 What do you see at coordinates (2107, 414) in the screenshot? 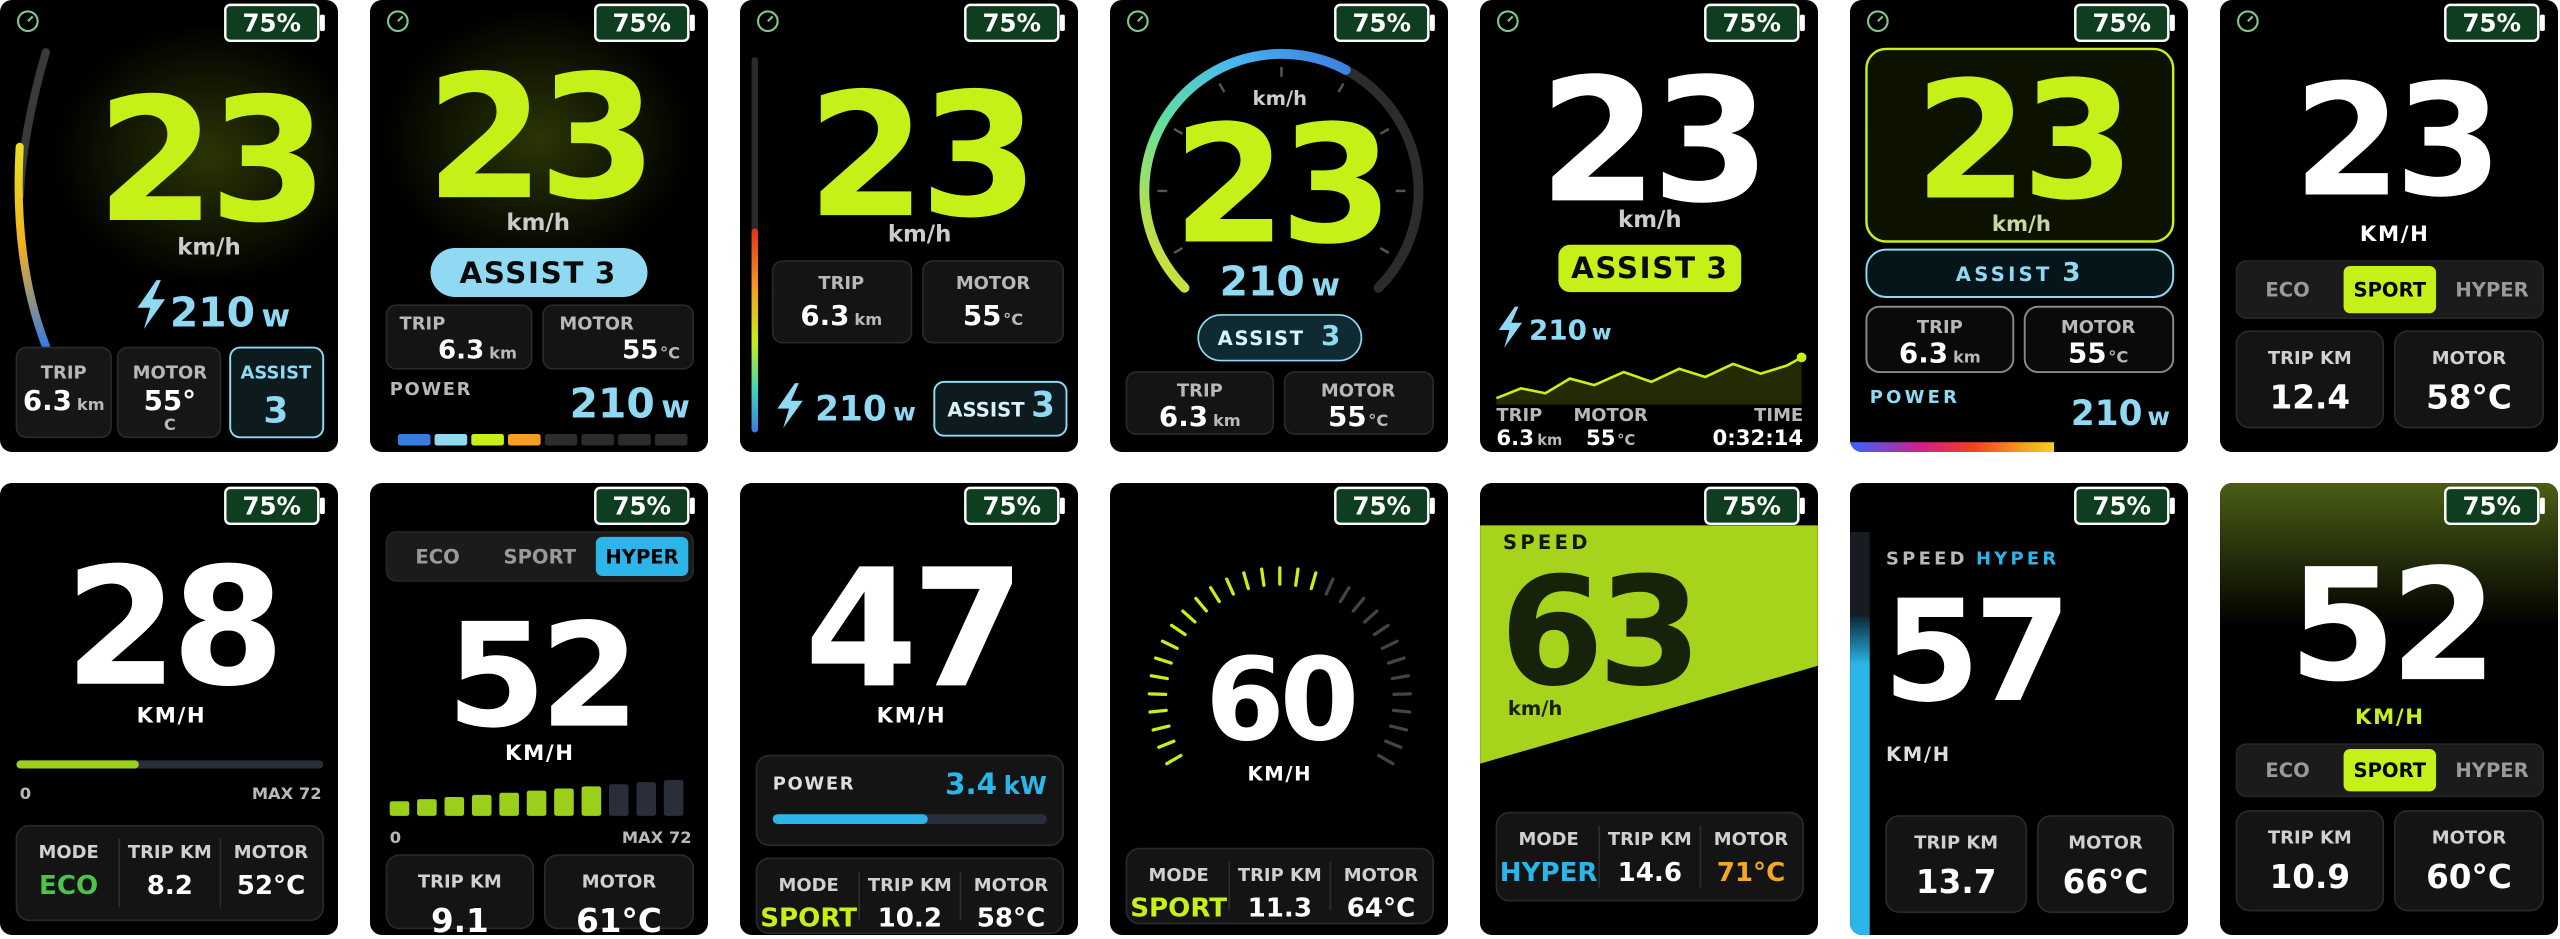
I see `power: 210` at bounding box center [2107, 414].